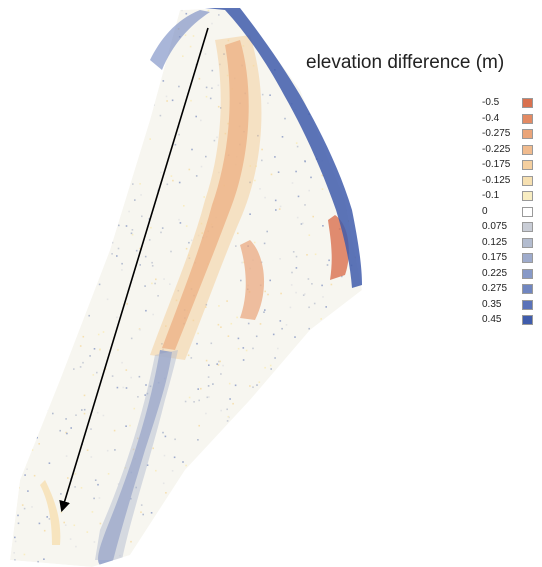 The height and width of the screenshot is (567, 542). Describe the element at coordinates (491, 118) in the screenshot. I see `legend-item-label: -0.4` at that location.